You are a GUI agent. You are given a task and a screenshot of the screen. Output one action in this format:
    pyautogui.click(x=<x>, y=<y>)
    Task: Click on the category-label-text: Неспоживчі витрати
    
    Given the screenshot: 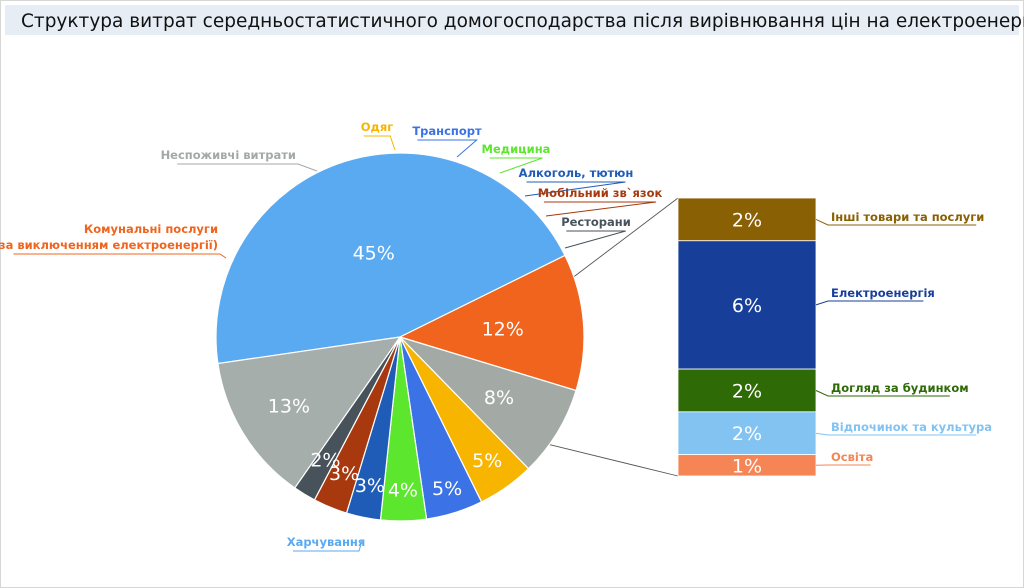 What is the action you would take?
    pyautogui.click(x=228, y=155)
    